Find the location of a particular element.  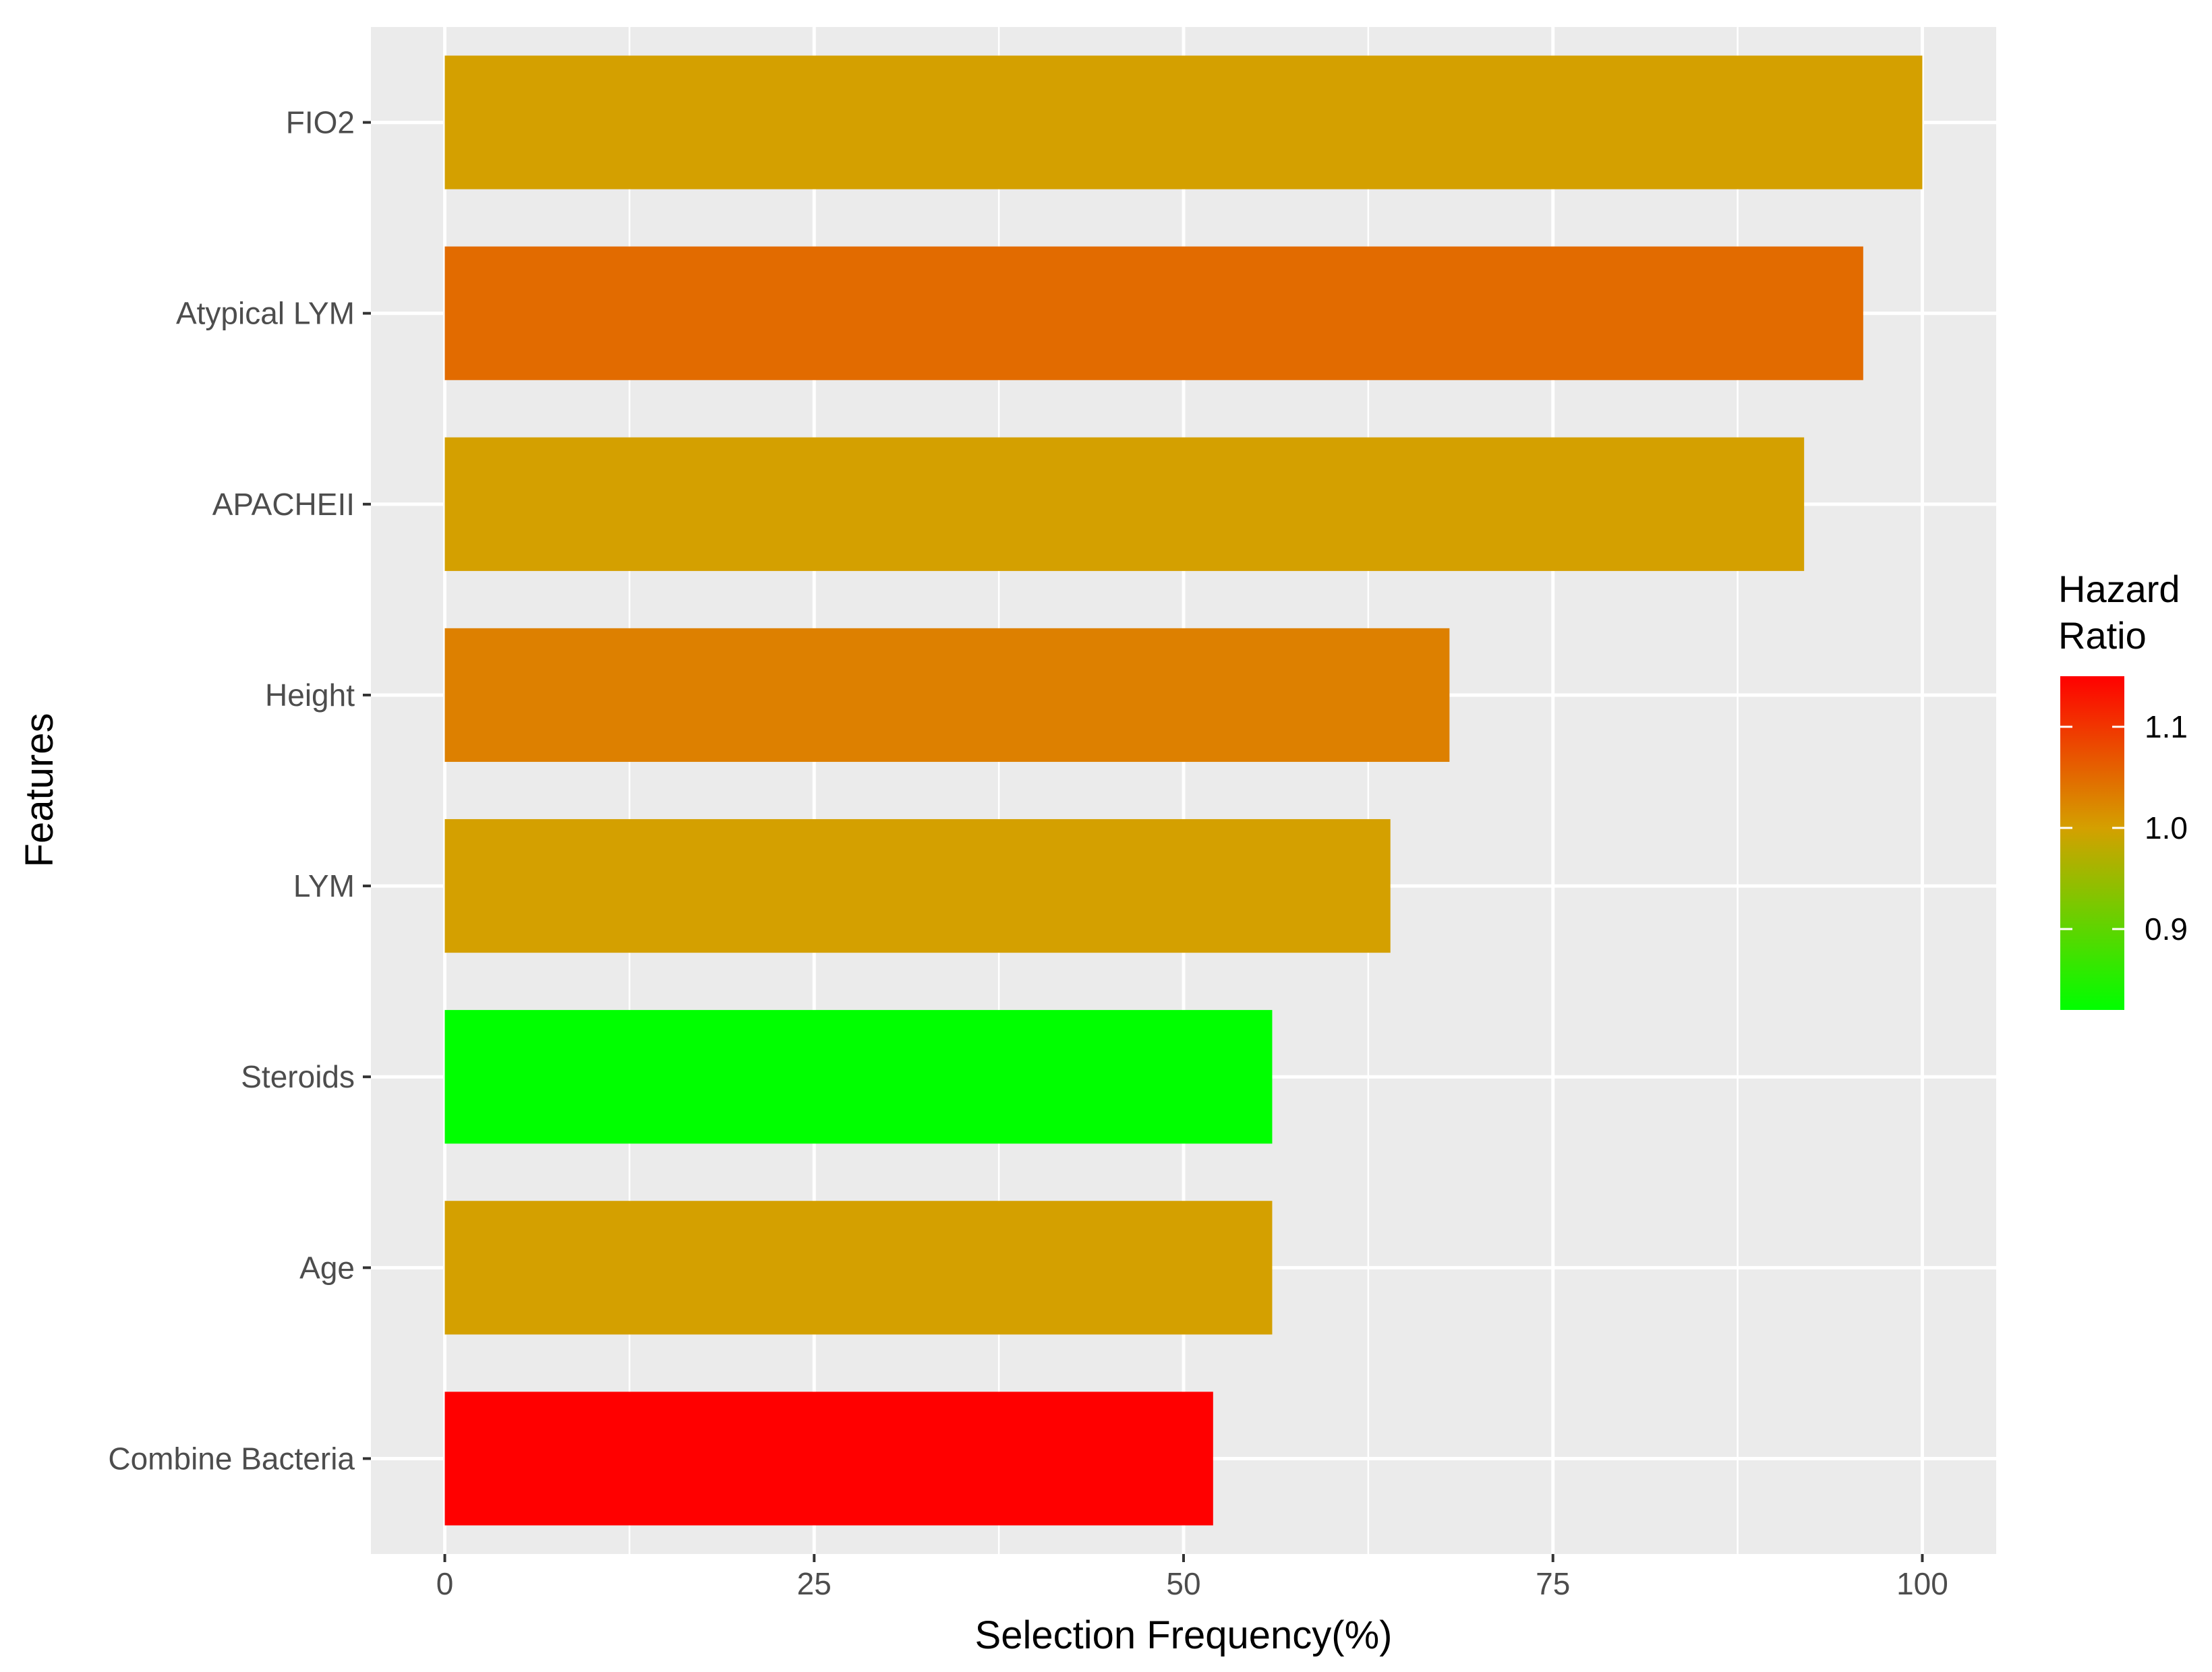

y-tick-label: Steroids is located at coordinates (298, 1076).